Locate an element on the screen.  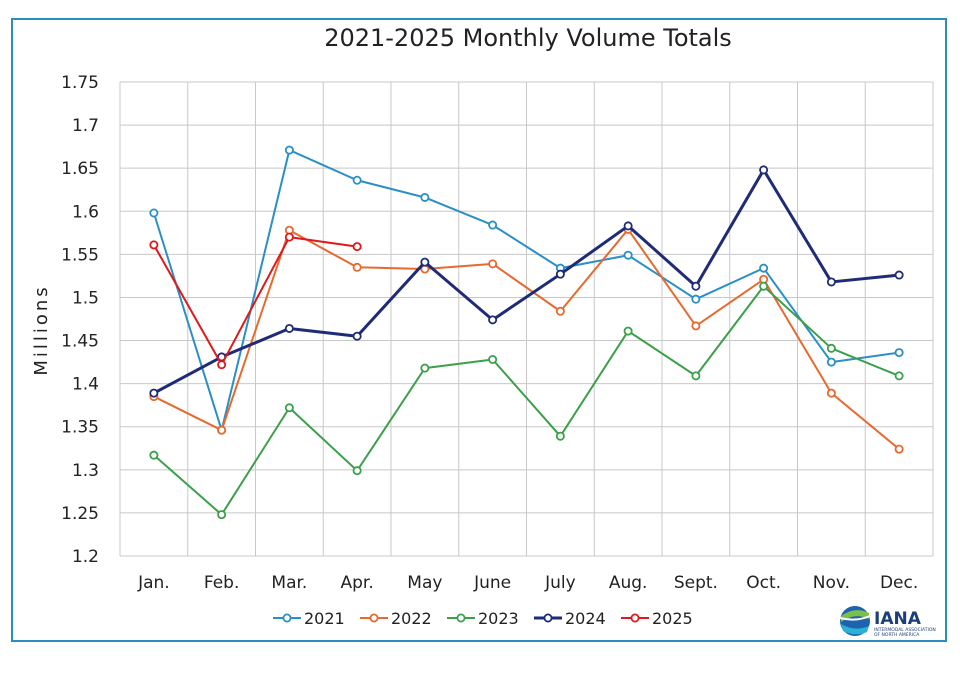
legend-label: 2025 is located at coordinates (672, 618).